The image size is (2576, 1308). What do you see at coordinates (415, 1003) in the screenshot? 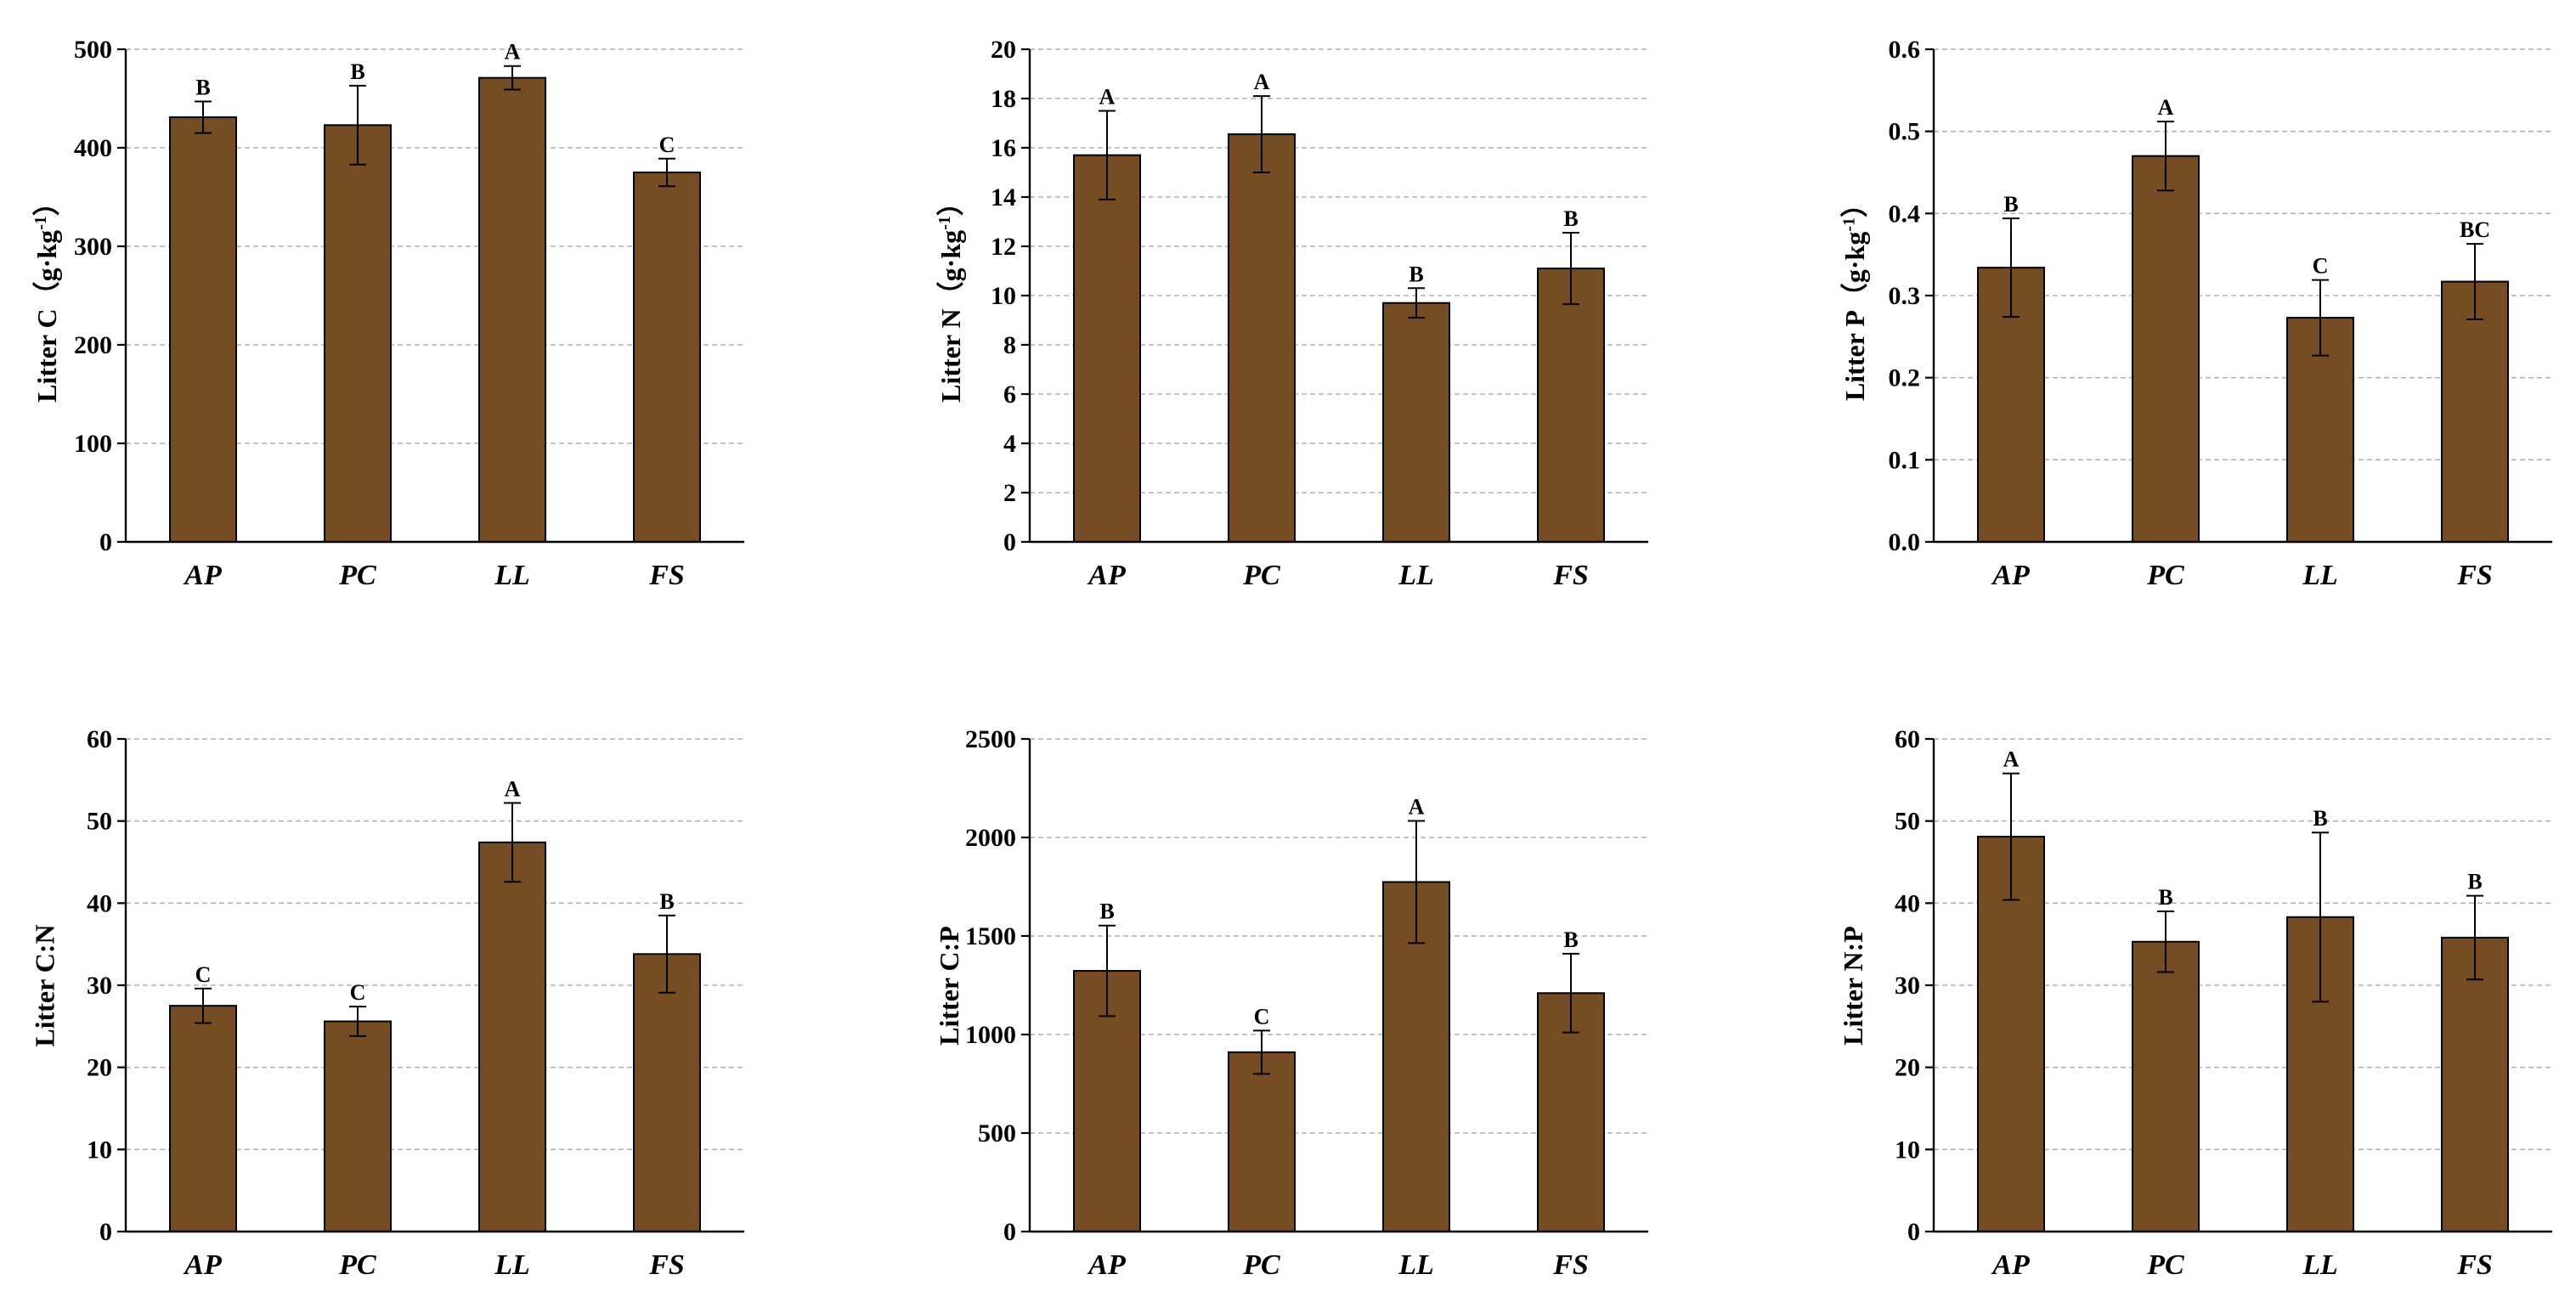
I see `chart-svg: C AP C PC A LL B FS 0 10 20 30 40 50 60` at bounding box center [415, 1003].